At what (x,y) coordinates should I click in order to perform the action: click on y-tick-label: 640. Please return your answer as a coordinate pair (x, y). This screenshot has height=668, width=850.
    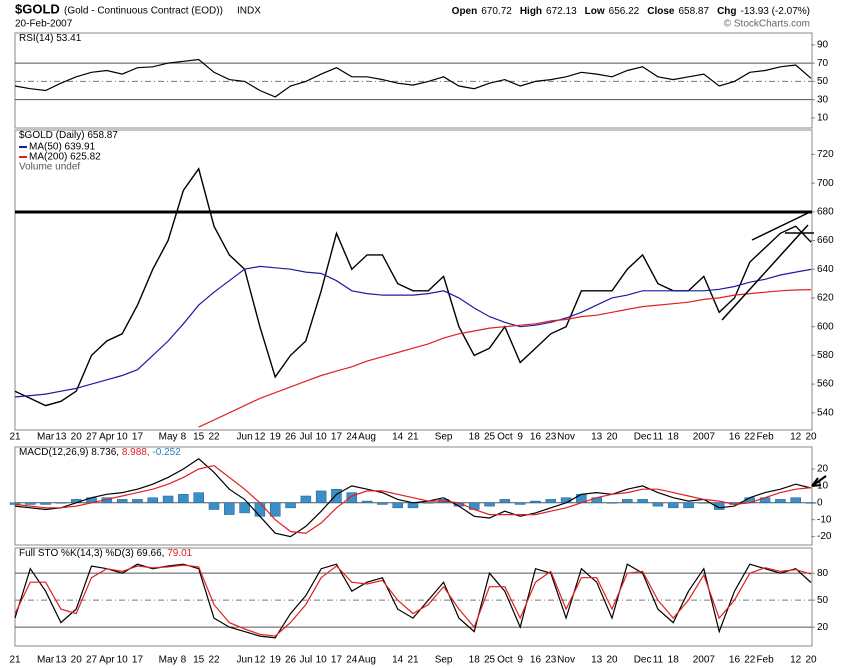
    Looking at the image, I should click on (825, 269).